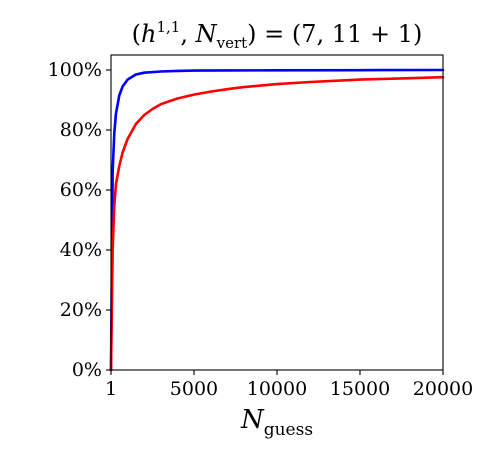  What do you see at coordinates (81, 130) in the screenshot?
I see `y-tick-label: 80%` at bounding box center [81, 130].